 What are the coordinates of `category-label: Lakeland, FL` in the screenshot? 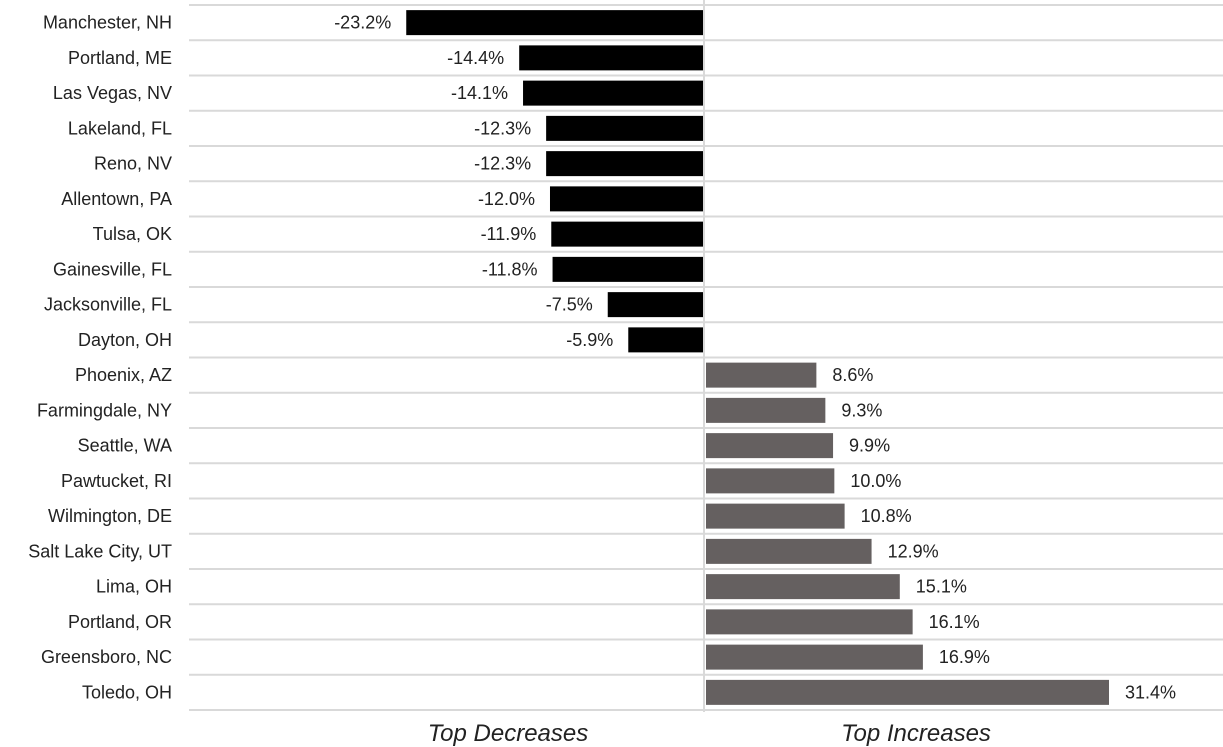 It's located at (120, 128).